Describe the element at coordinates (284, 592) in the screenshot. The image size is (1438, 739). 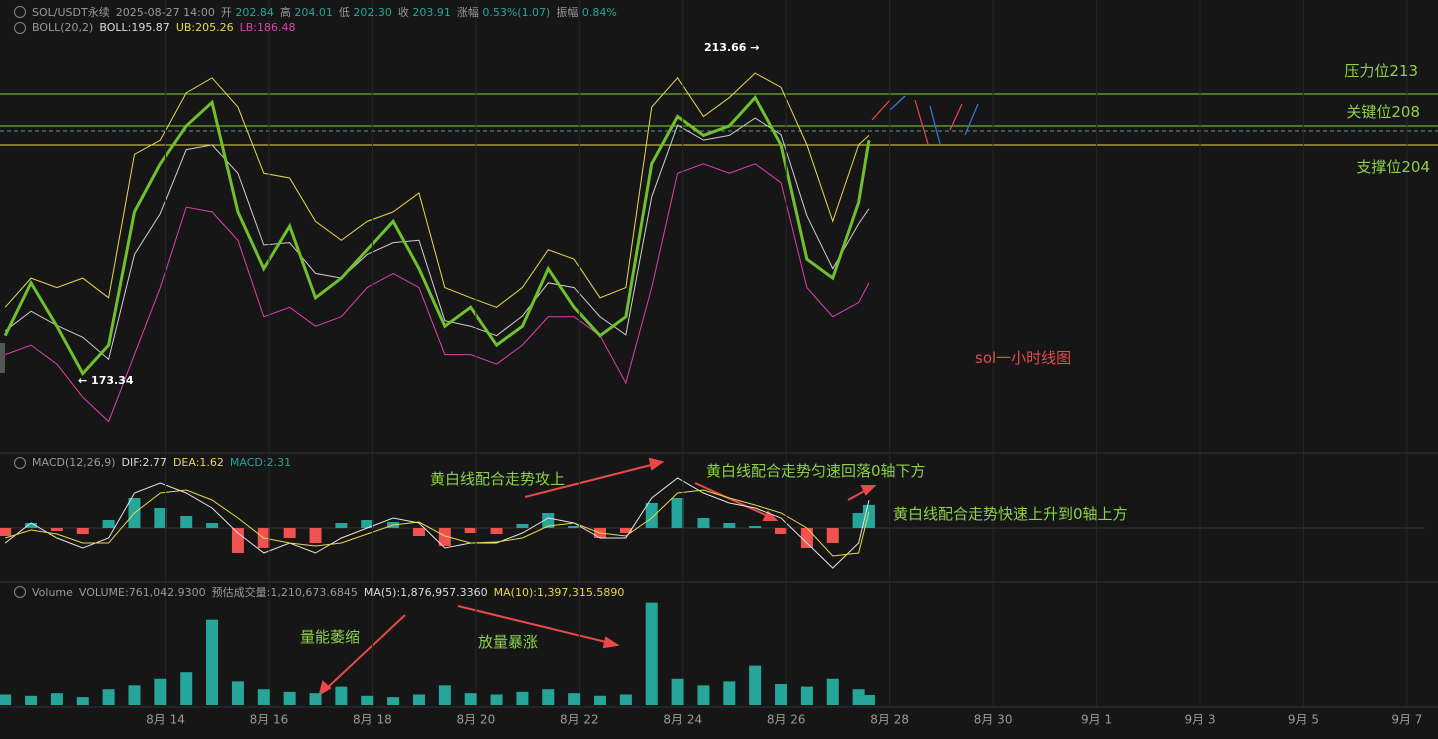
I see `value: 预估成交量:1,210,673.6845` at that location.